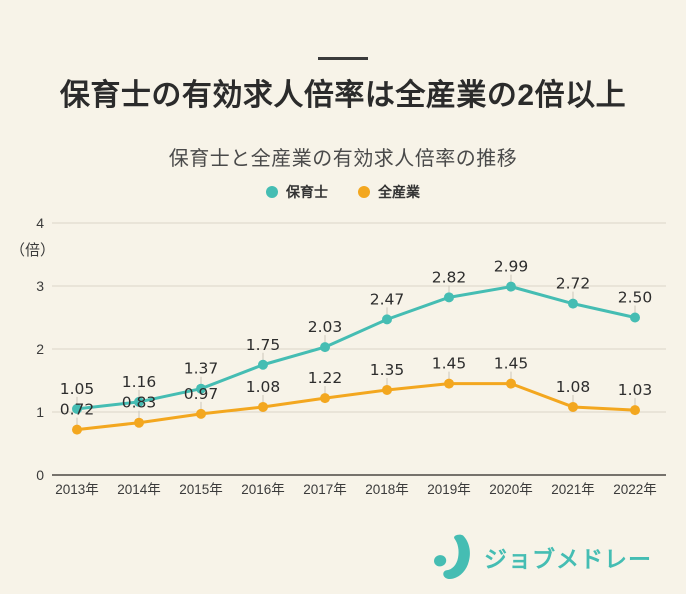  Describe the element at coordinates (77, 489) in the screenshot. I see `x-tick-label: 2013年` at that location.